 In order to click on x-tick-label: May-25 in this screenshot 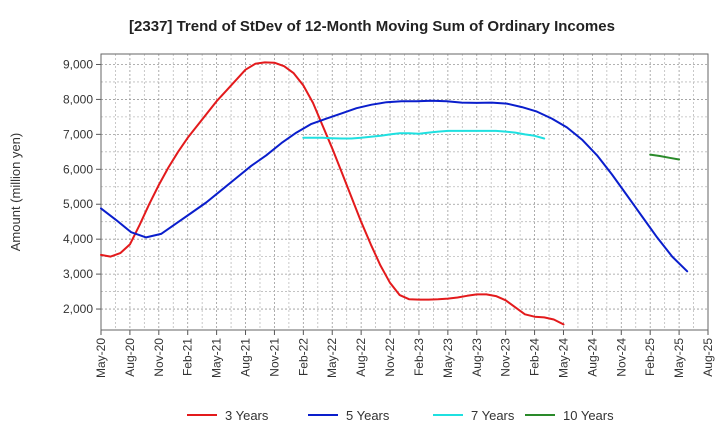, I will do `click(679, 358)`.